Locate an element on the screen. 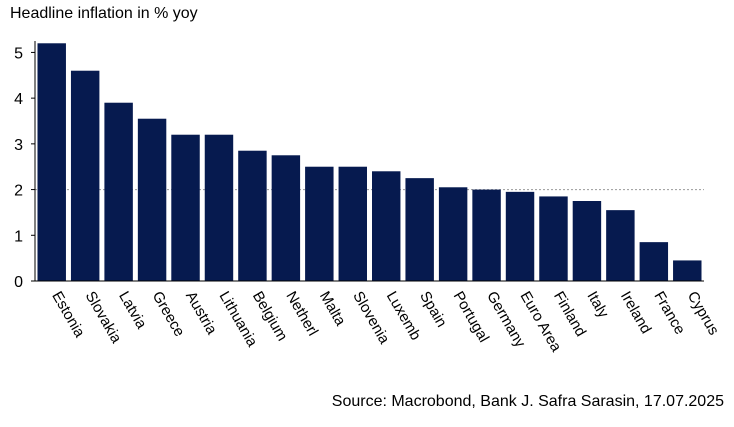  bar-spain is located at coordinates (419, 229).